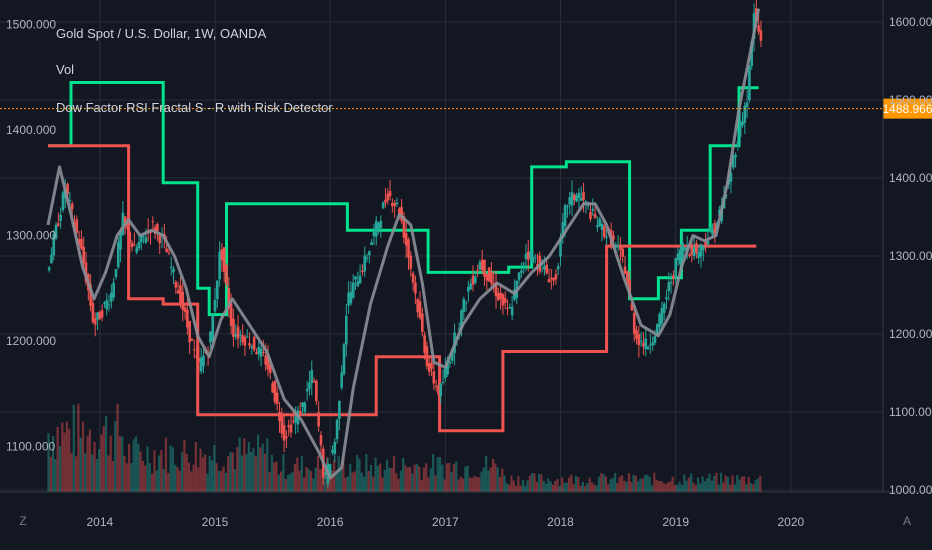 Image resolution: width=932 pixels, height=550 pixels. Describe the element at coordinates (161, 33) in the screenshot. I see `chart-title: Gold Spot / U.S. Dollar, 1W, OANDA` at that location.